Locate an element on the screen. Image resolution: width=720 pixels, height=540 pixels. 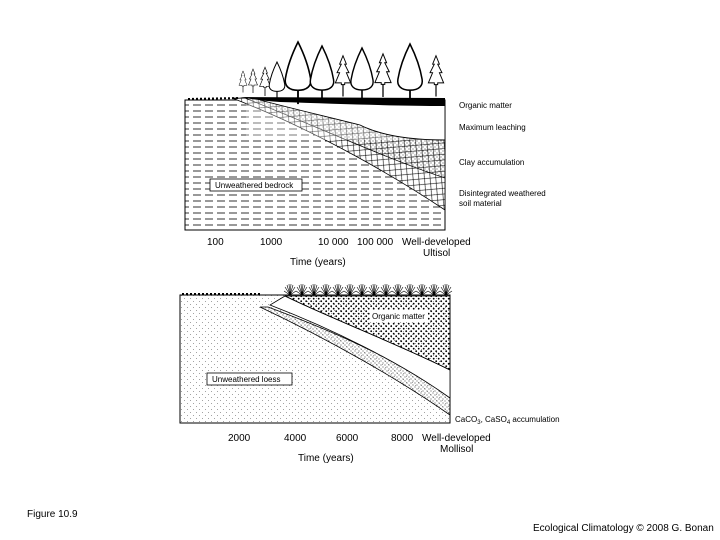
top-soil-profile is located at coordinates (315, 164).